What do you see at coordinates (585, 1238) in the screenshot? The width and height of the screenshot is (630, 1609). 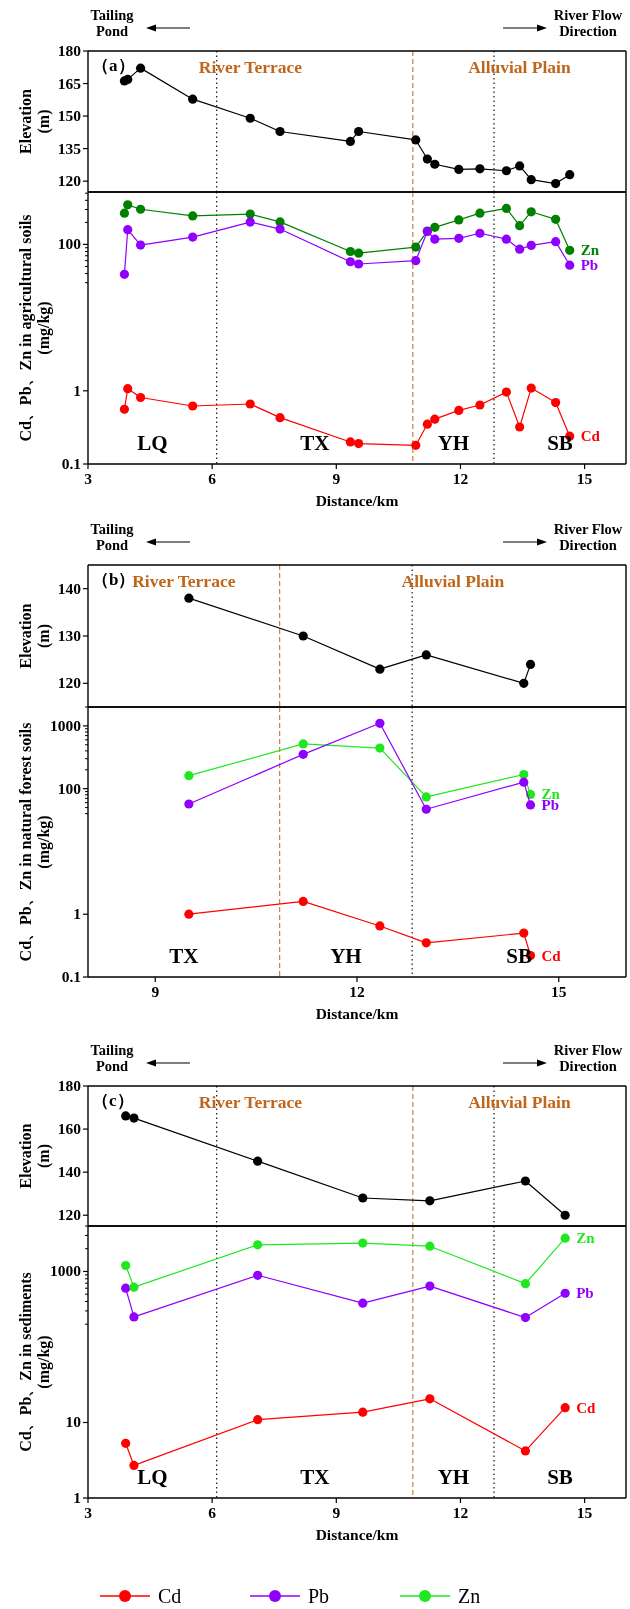 I see `text: Zn` at bounding box center [585, 1238].